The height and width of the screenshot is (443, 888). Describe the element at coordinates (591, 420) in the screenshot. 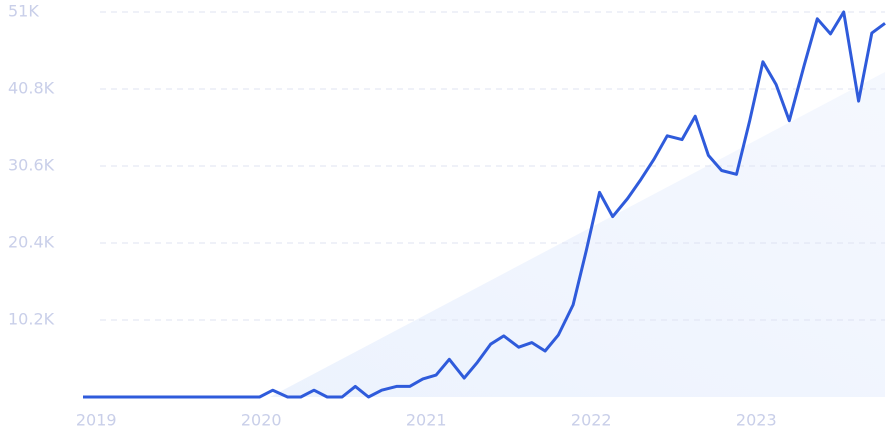

I see `x-tick-label: 2022` at that location.